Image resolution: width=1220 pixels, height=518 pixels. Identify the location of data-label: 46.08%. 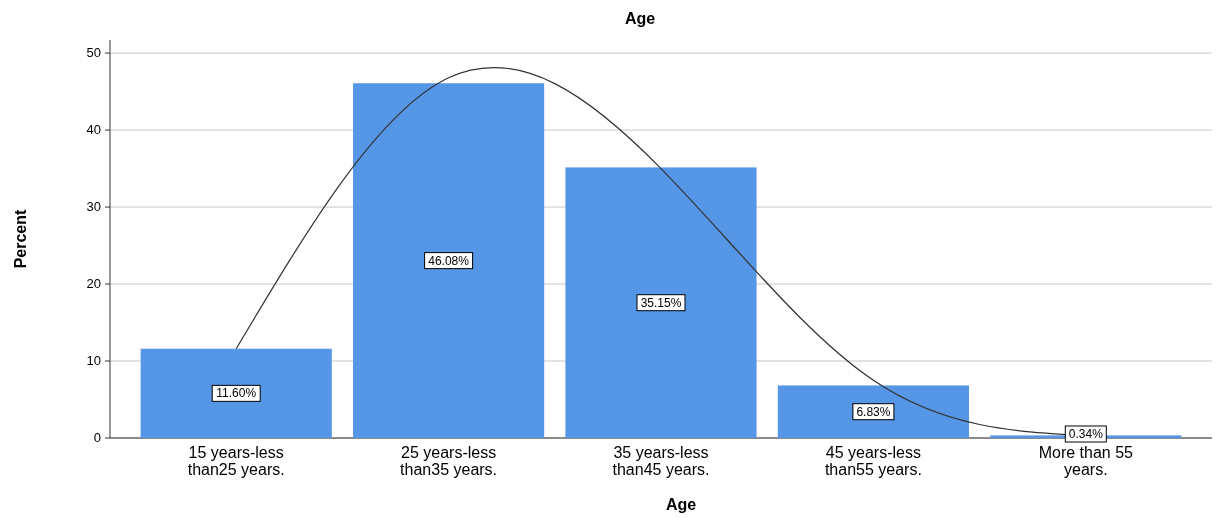
(449, 260).